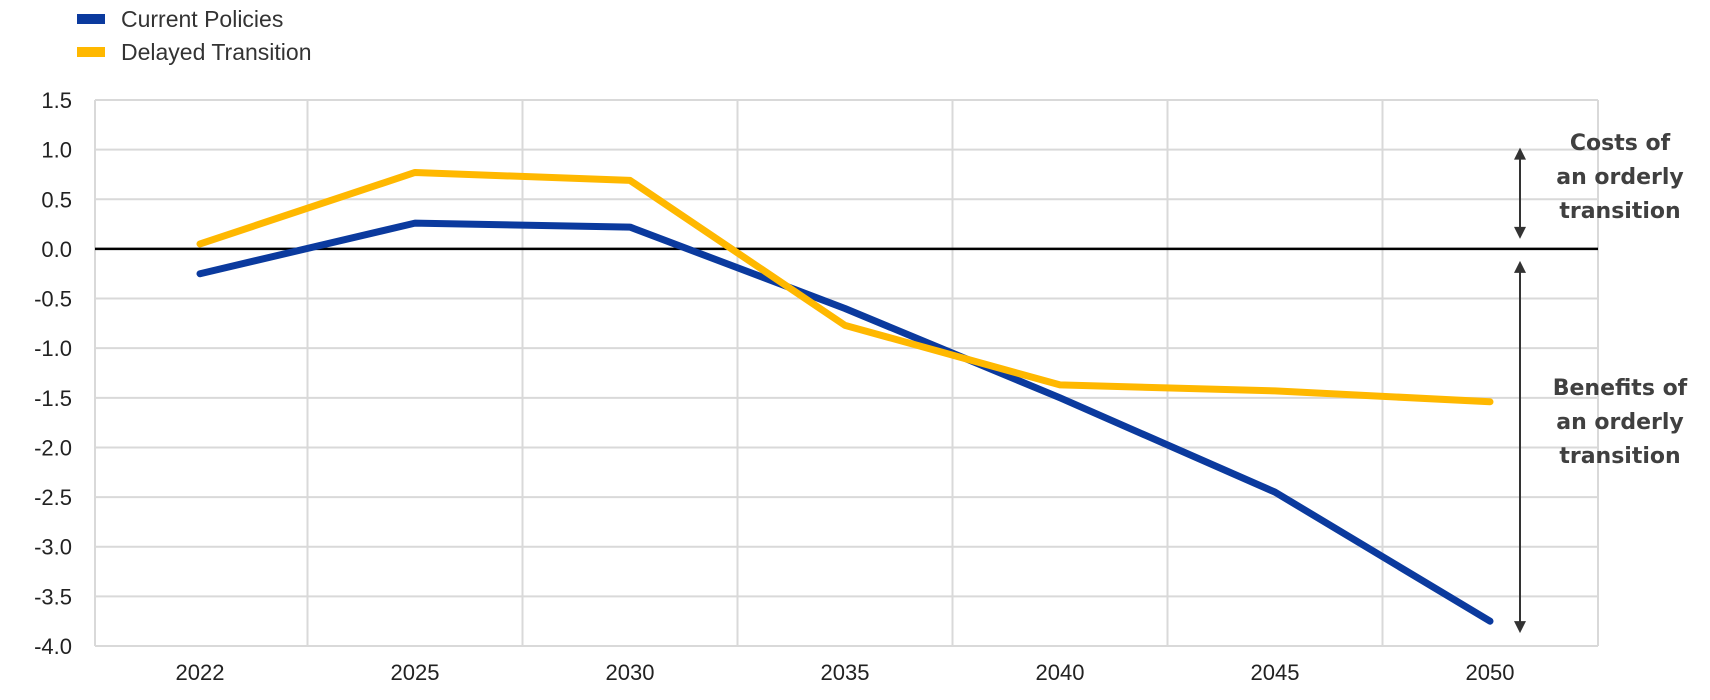  I want to click on x-tick-label: 2030, so click(630, 672).